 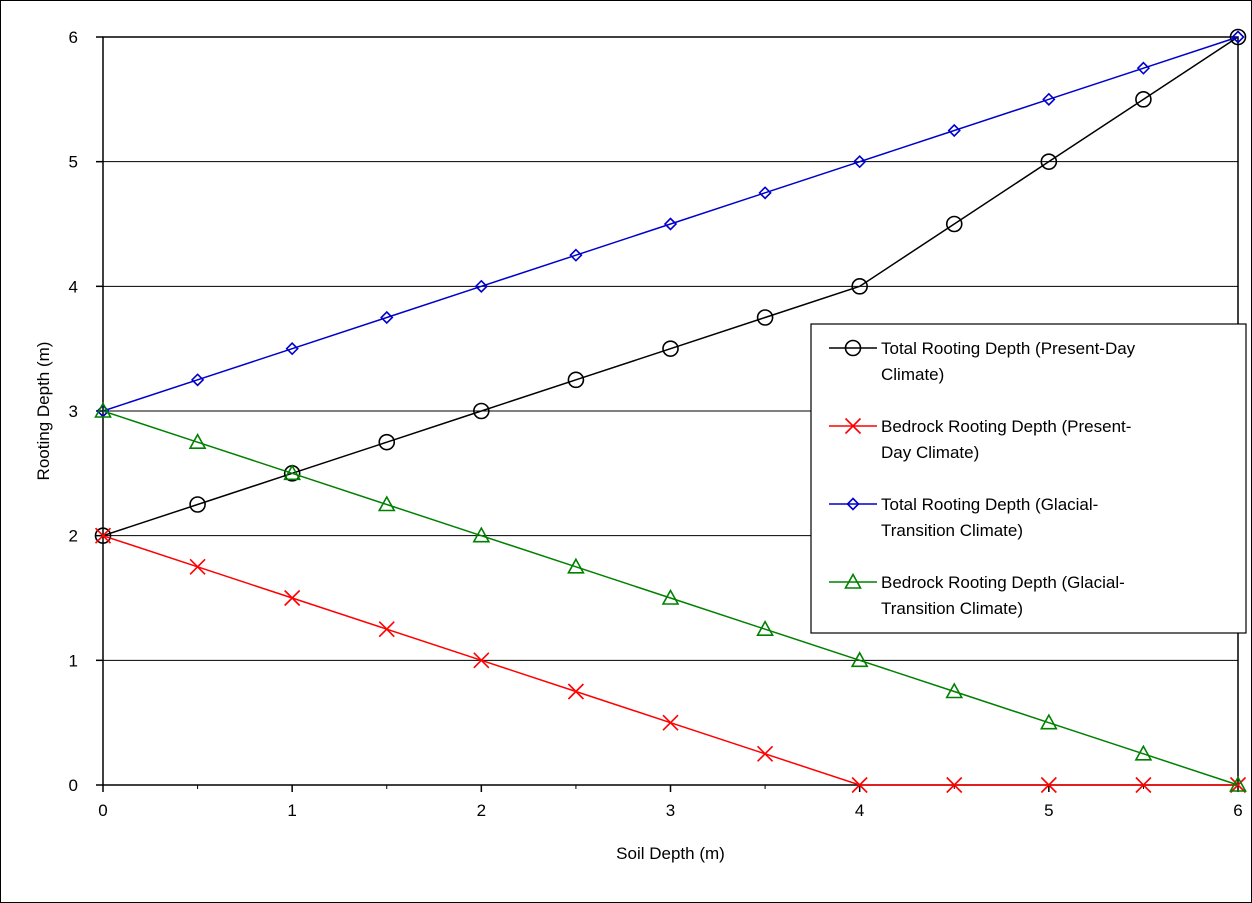 I want to click on y-axis-title: Rooting Depth (m), so click(x=43, y=411).